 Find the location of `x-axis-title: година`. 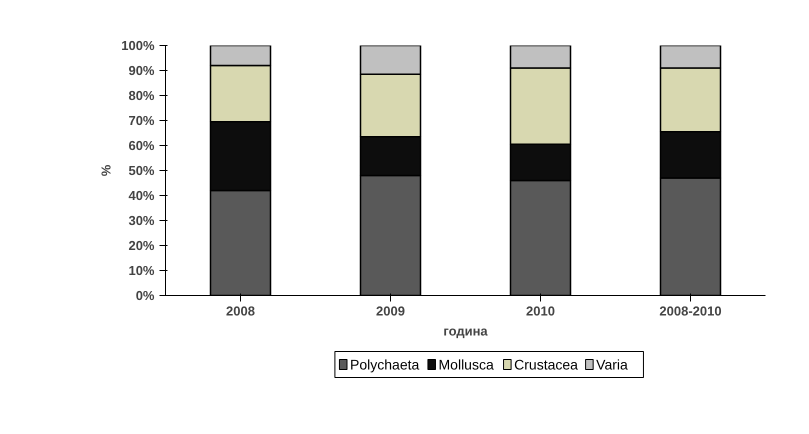

x-axis-title: година is located at coordinates (465, 331).